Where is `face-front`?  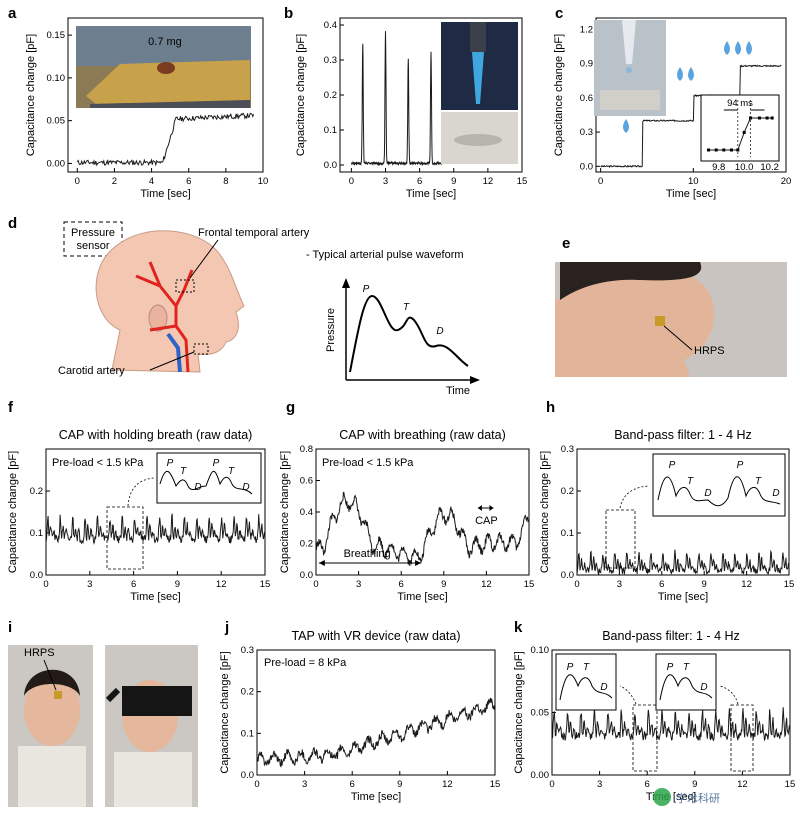 face-front is located at coordinates (52, 710).